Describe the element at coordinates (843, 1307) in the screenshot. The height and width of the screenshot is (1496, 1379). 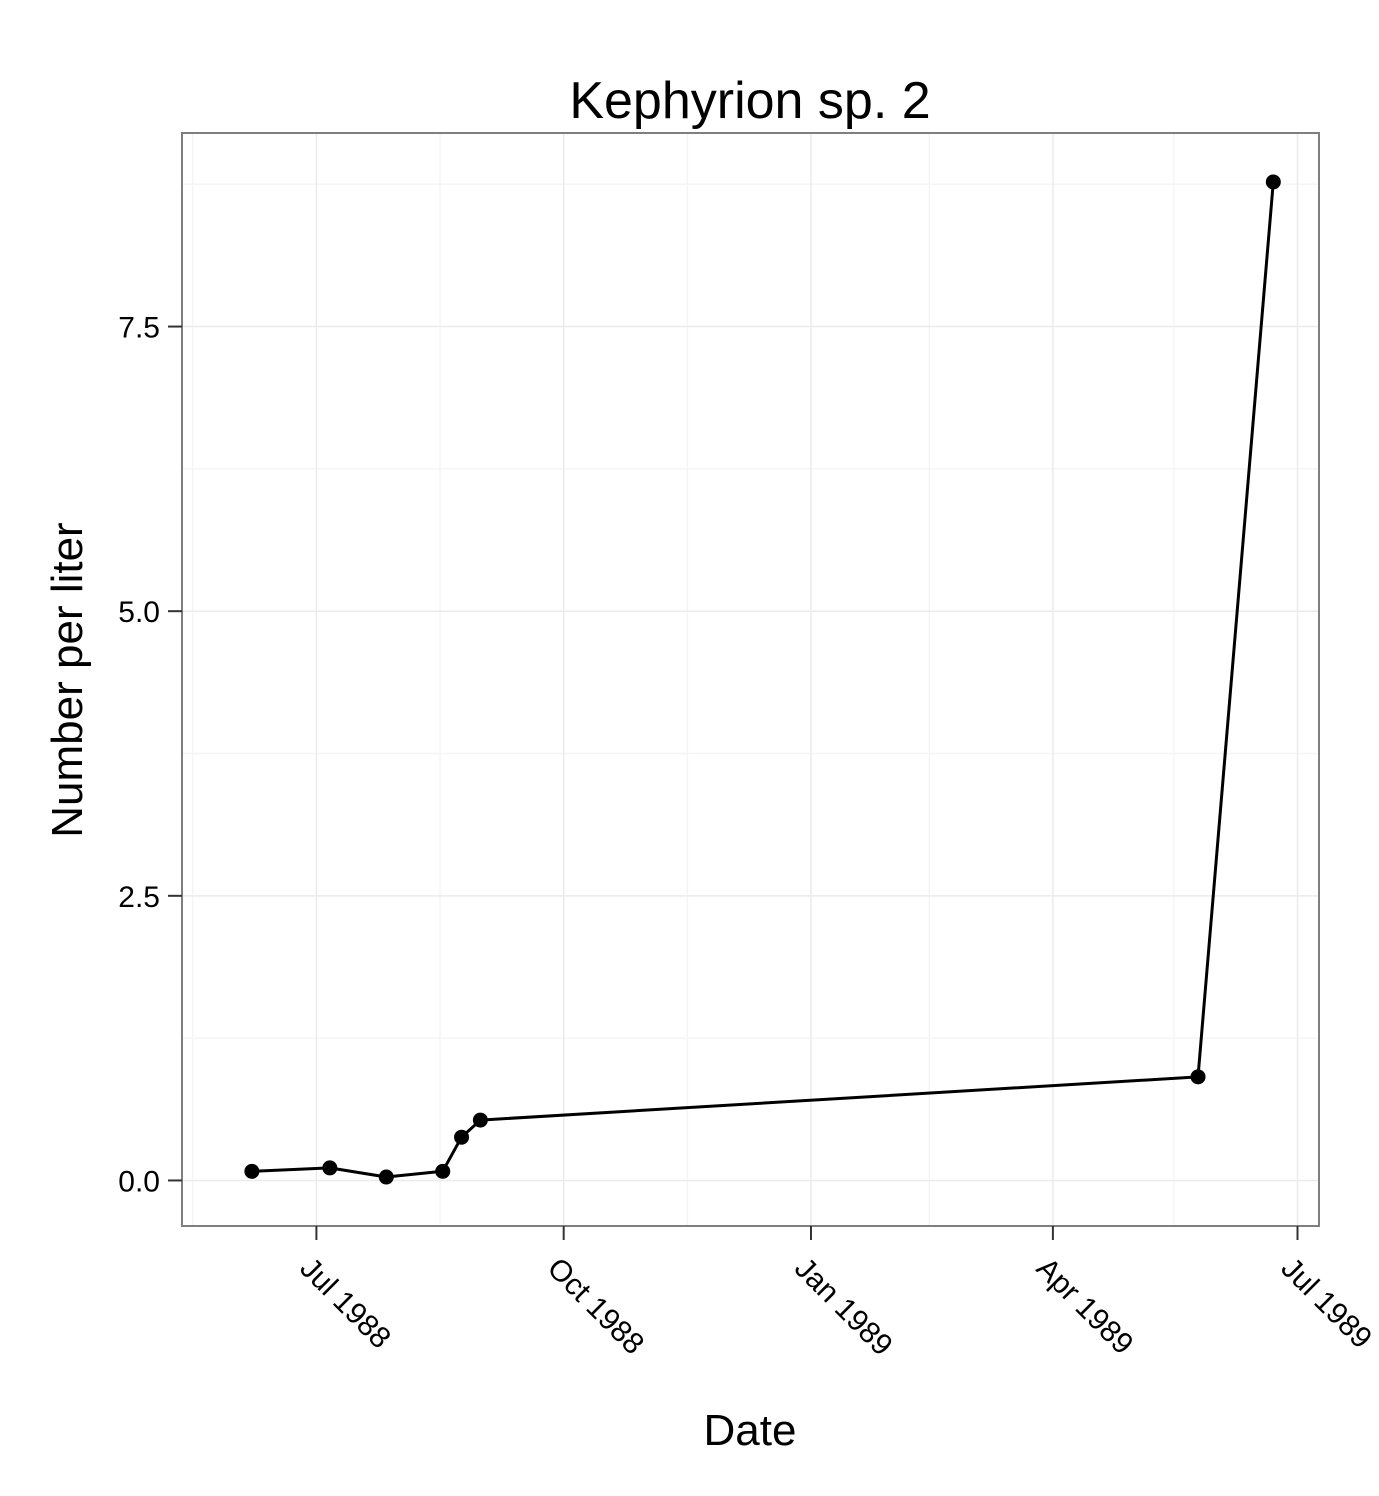
I see `x-tick-label: Jan 1989` at that location.